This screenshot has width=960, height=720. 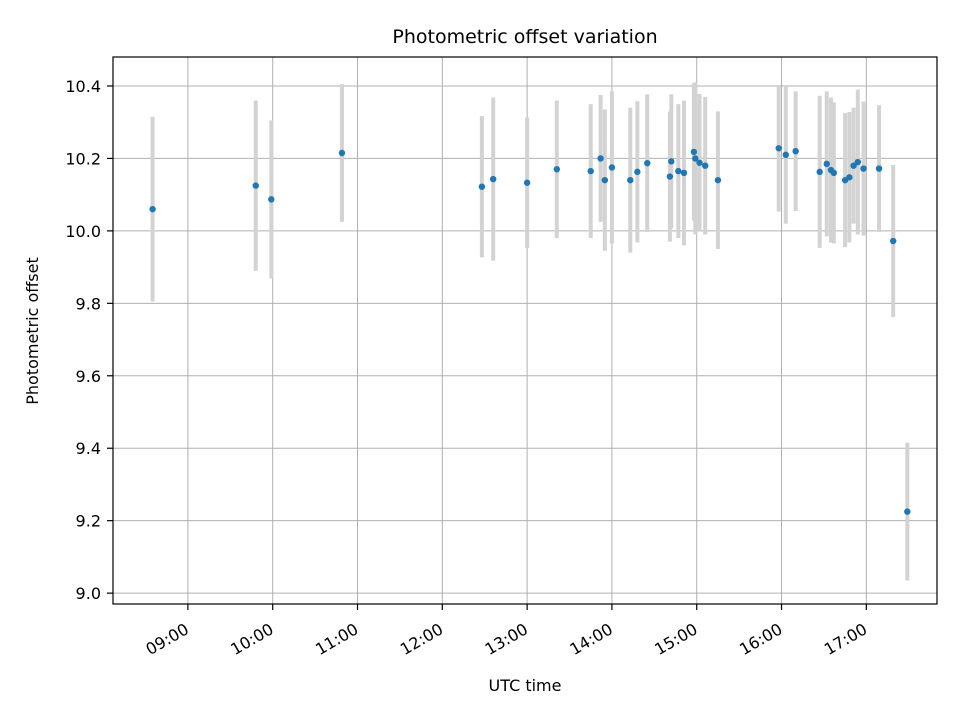 What do you see at coordinates (88, 593) in the screenshot?
I see `y-tick-label: 9.0` at bounding box center [88, 593].